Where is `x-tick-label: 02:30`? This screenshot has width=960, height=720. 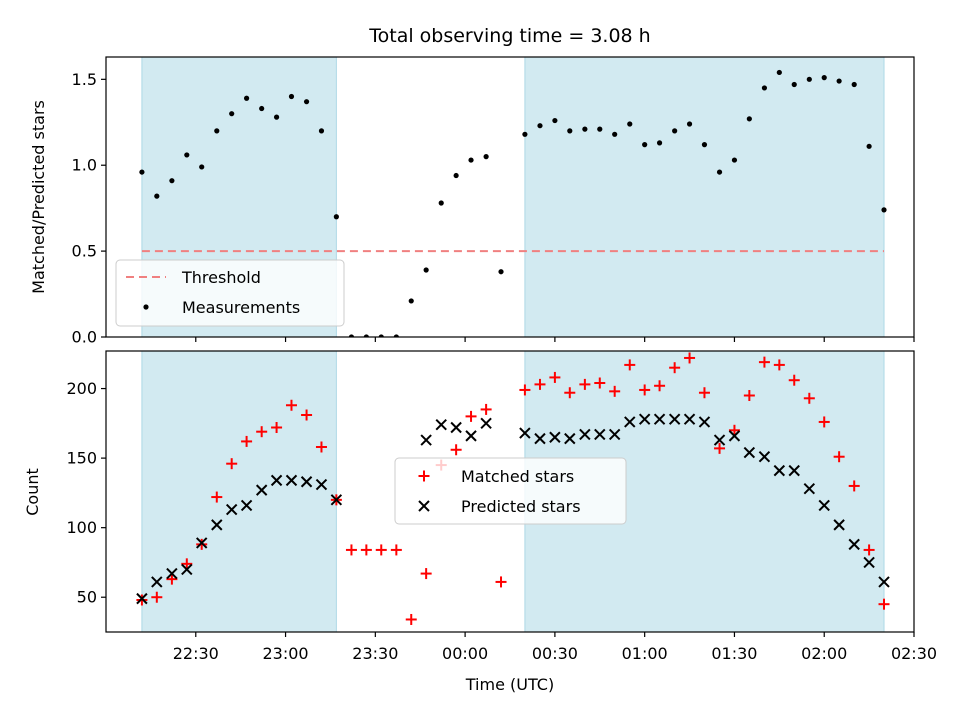 x-tick-label: 02:30 is located at coordinates (914, 653).